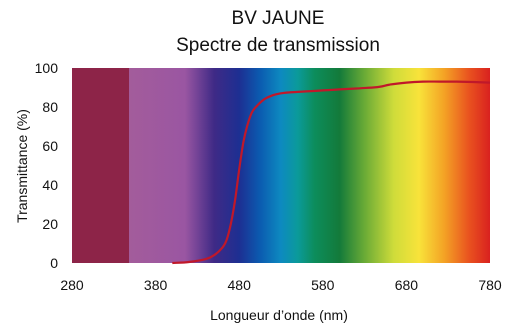  What do you see at coordinates (50, 107) in the screenshot?
I see `y-tick-label: 80` at bounding box center [50, 107].